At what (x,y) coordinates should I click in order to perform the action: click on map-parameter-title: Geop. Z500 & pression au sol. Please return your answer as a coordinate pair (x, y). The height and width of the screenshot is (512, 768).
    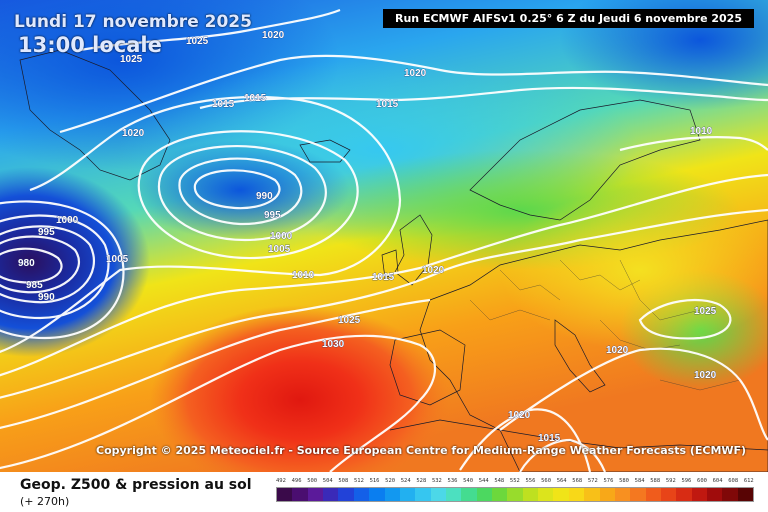
    Looking at the image, I should click on (136, 485).